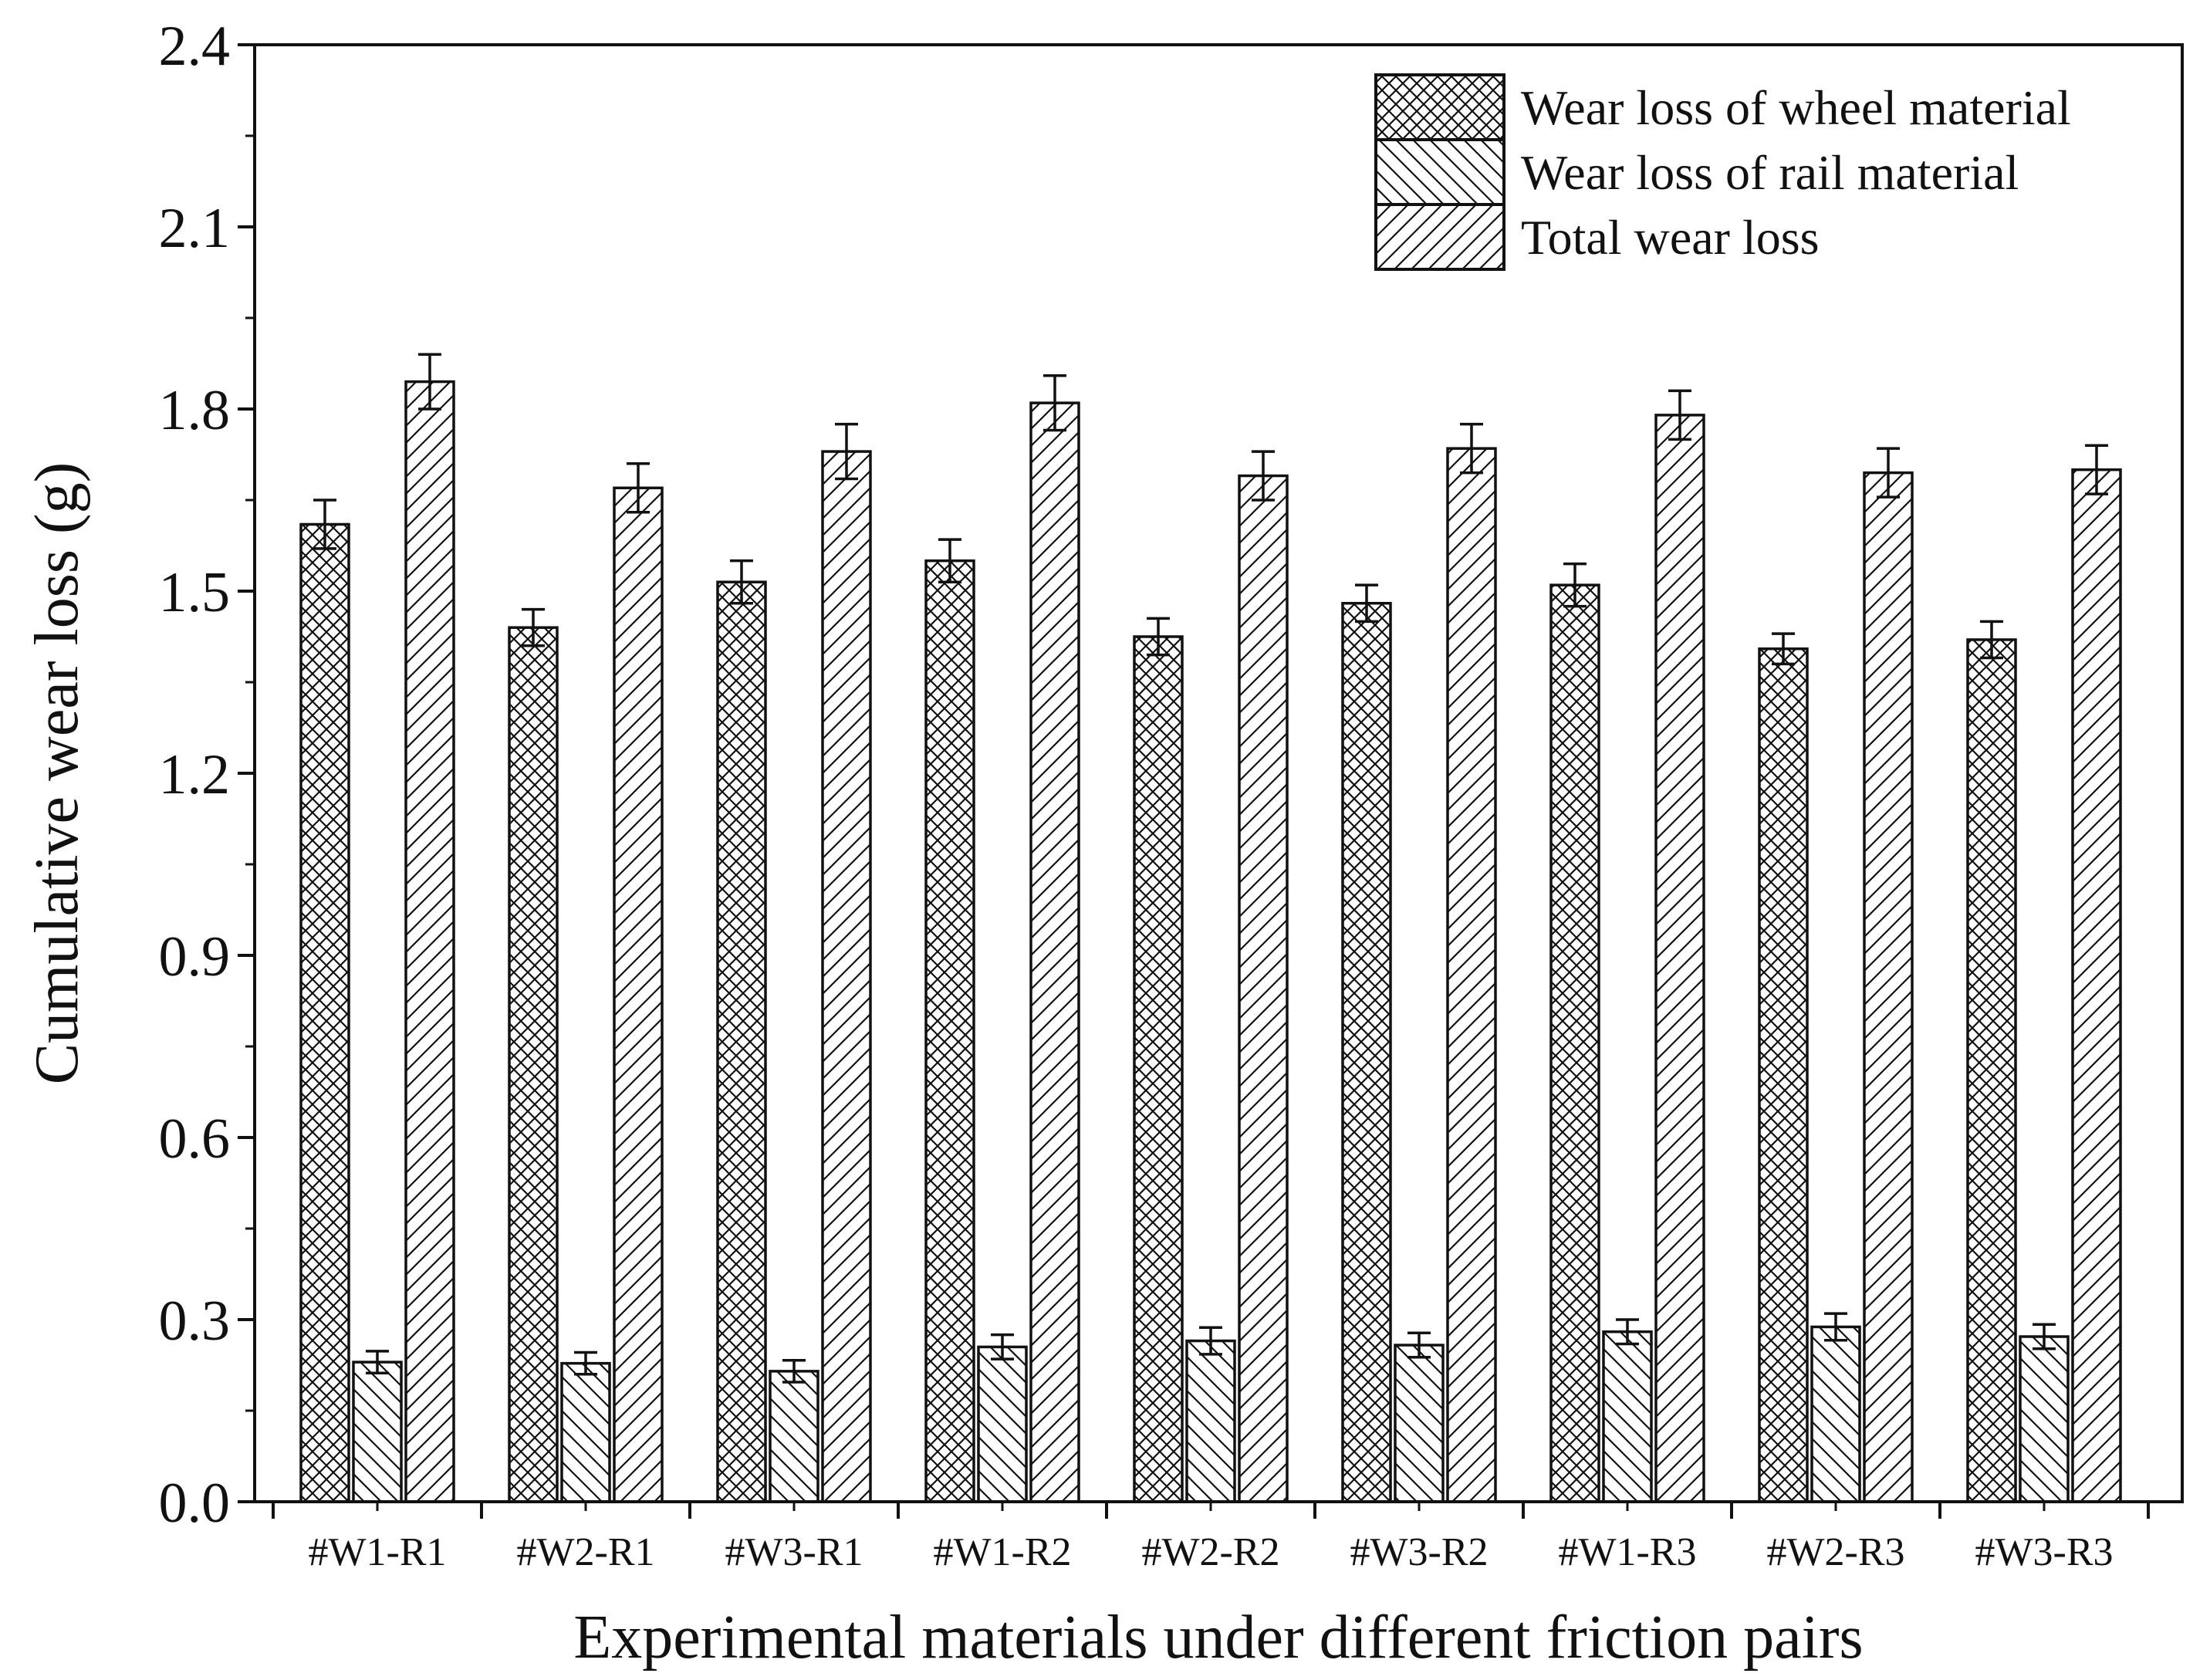 This screenshot has width=2210, height=1680. What do you see at coordinates (794, 1552) in the screenshot?
I see `x-category-label: #W3-R1` at bounding box center [794, 1552].